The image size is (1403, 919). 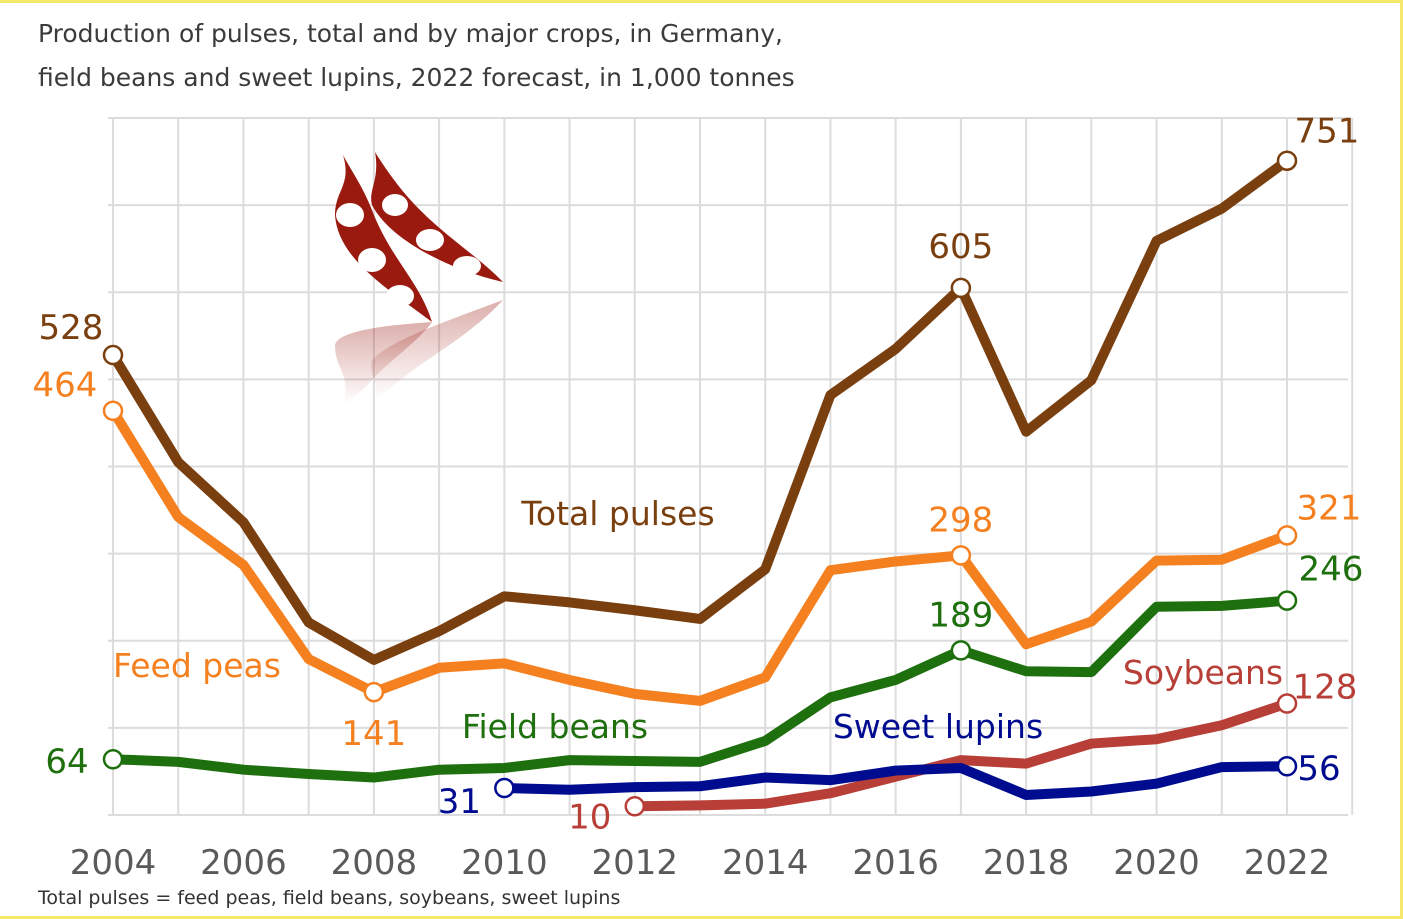 I want to click on data-label-sweet-lupins: 31, so click(x=459, y=802).